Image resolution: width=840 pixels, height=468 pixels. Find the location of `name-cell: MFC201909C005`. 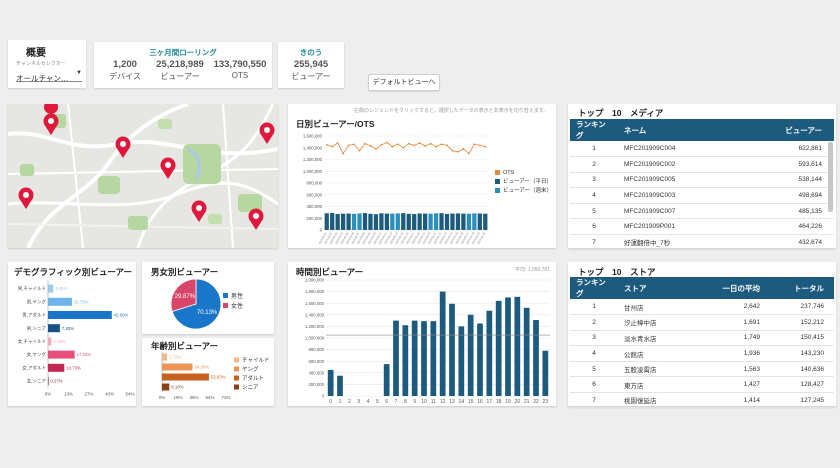

name-cell: MFC201909C005 is located at coordinates (676, 180).